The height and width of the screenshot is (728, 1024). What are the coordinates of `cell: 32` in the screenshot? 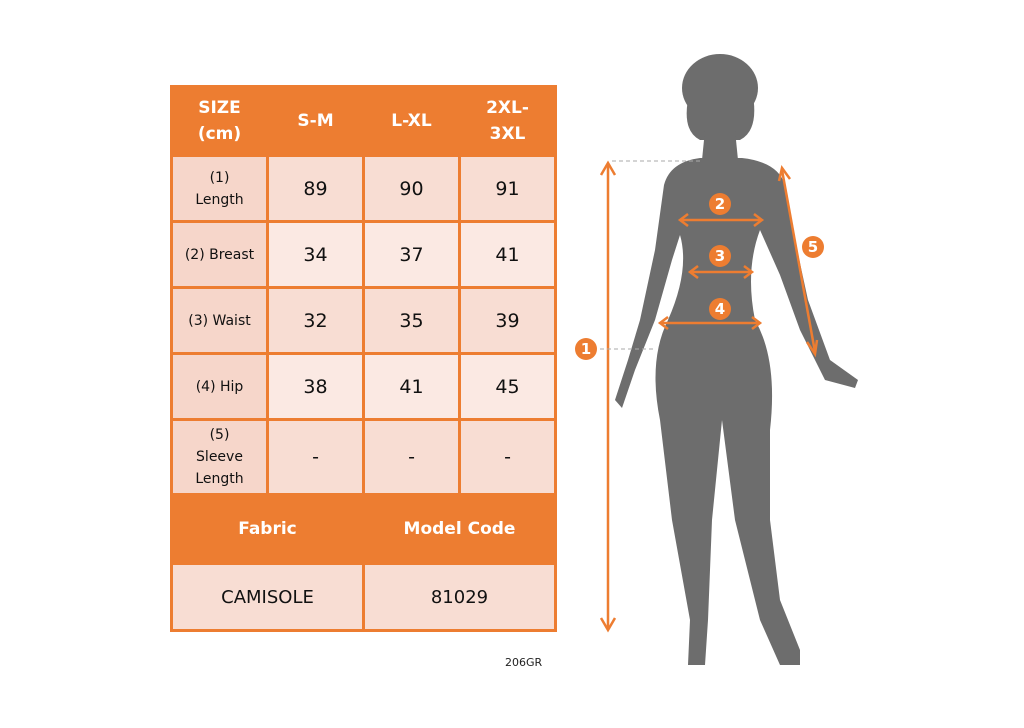 It's located at (315, 320).